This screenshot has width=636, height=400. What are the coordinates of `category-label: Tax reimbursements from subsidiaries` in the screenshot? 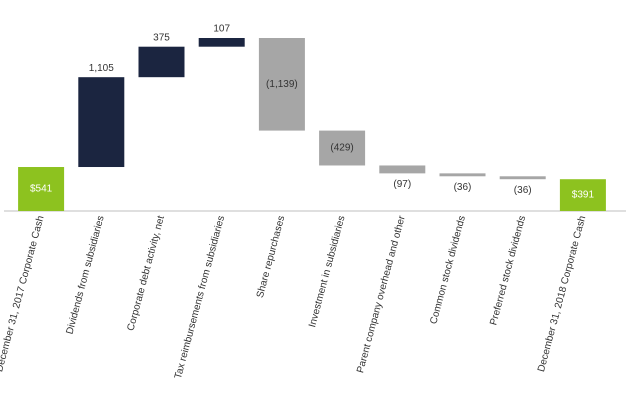 It's located at (200, 297).